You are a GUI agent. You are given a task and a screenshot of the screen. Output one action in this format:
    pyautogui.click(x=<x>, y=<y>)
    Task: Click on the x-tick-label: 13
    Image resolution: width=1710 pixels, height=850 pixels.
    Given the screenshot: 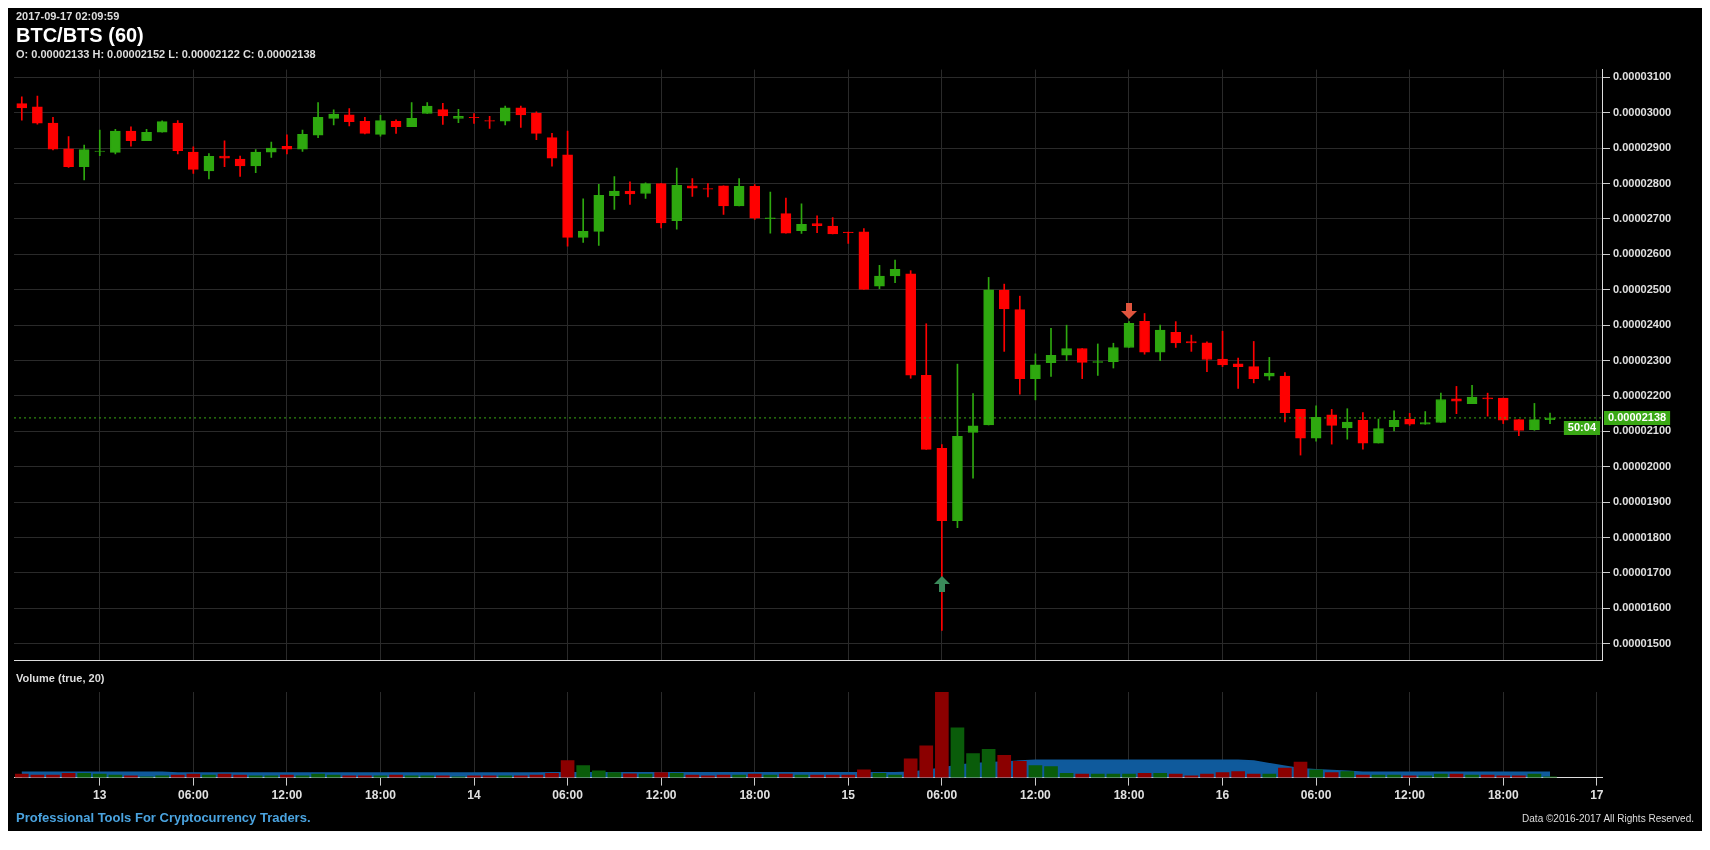 What is the action you would take?
    pyautogui.click(x=100, y=795)
    